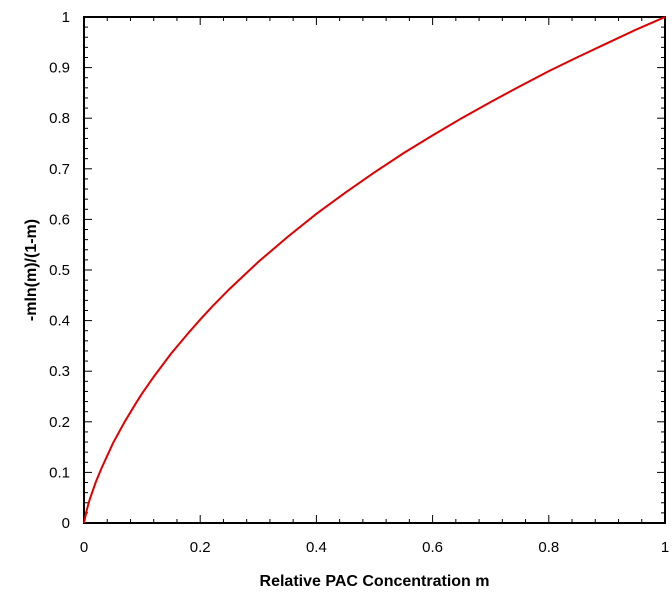 The image size is (672, 598). What do you see at coordinates (316, 547) in the screenshot?
I see `x-tick-label: 0.4` at bounding box center [316, 547].